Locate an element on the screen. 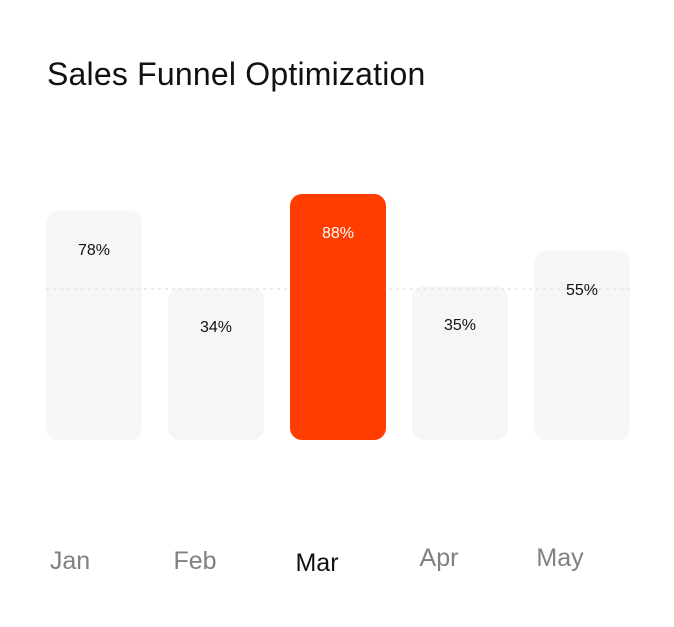  bar-apr is located at coordinates (460, 363).